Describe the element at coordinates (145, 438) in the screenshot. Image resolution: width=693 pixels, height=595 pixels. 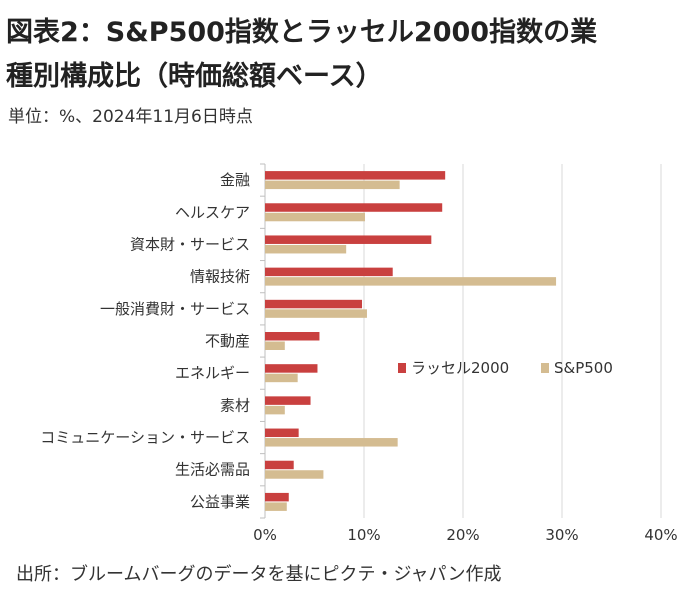
I see `category-label: コミュニケーション・サービス` at that location.